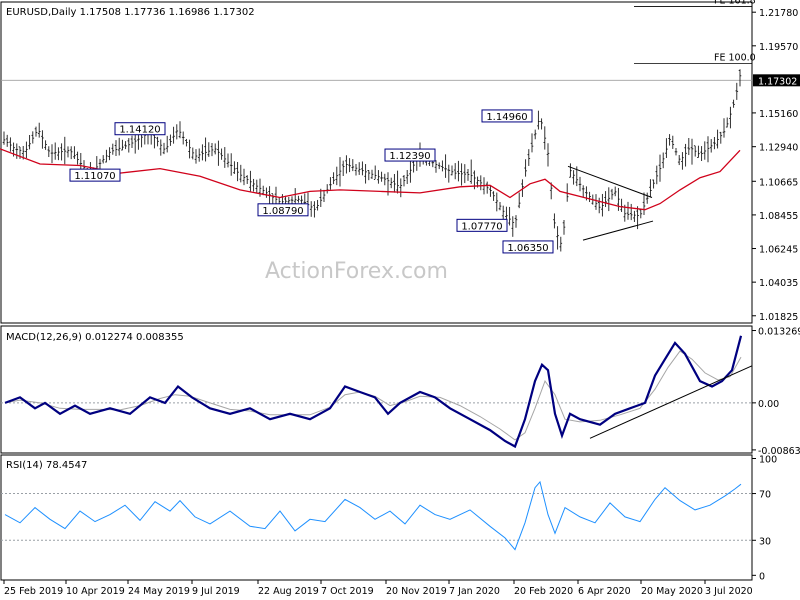 The image size is (800, 600). Describe the element at coordinates (778, 114) in the screenshot. I see `price-tick-label: 1.15160` at that location.